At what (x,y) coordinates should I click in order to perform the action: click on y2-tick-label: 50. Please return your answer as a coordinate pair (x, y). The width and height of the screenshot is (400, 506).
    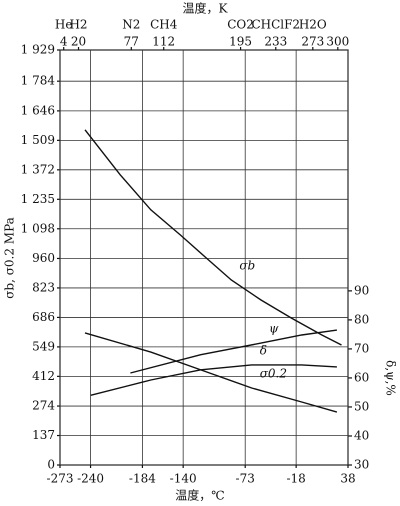
    Looking at the image, I should click on (361, 406).